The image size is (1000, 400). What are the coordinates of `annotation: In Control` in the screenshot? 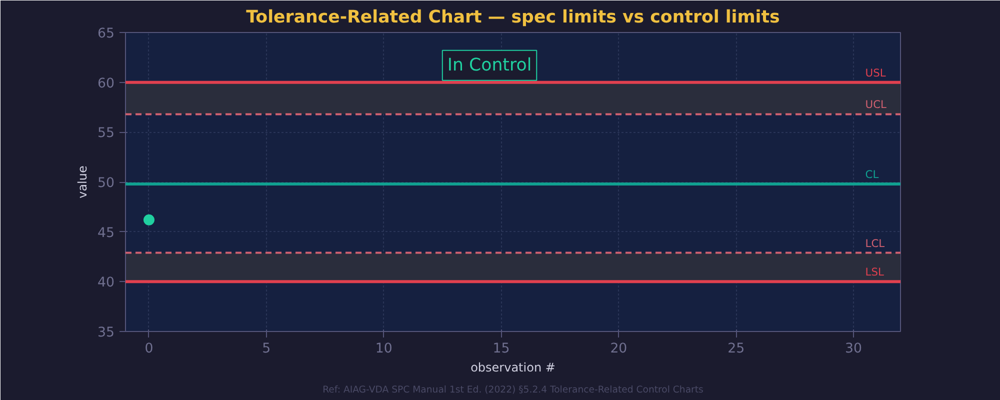 It's located at (489, 65).